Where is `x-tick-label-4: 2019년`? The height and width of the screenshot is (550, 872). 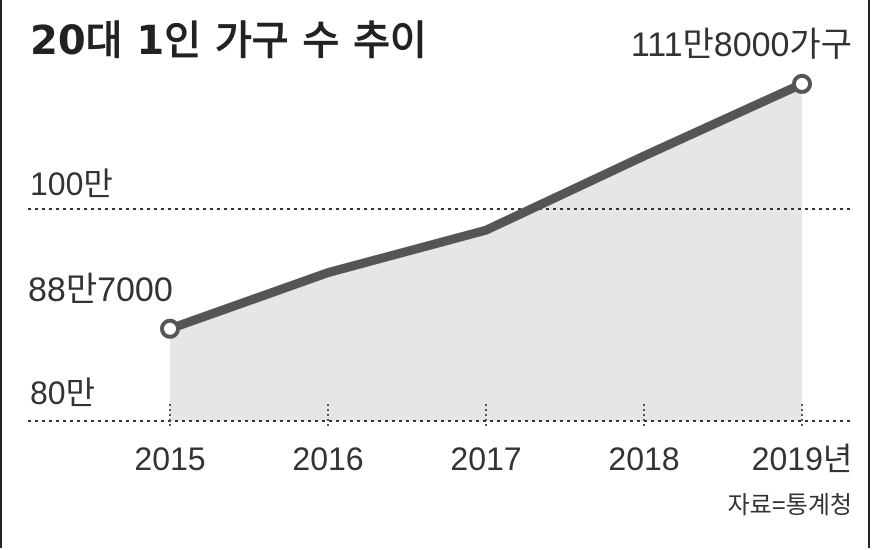
x-tick-label-4: 2019년 is located at coordinates (802, 459).